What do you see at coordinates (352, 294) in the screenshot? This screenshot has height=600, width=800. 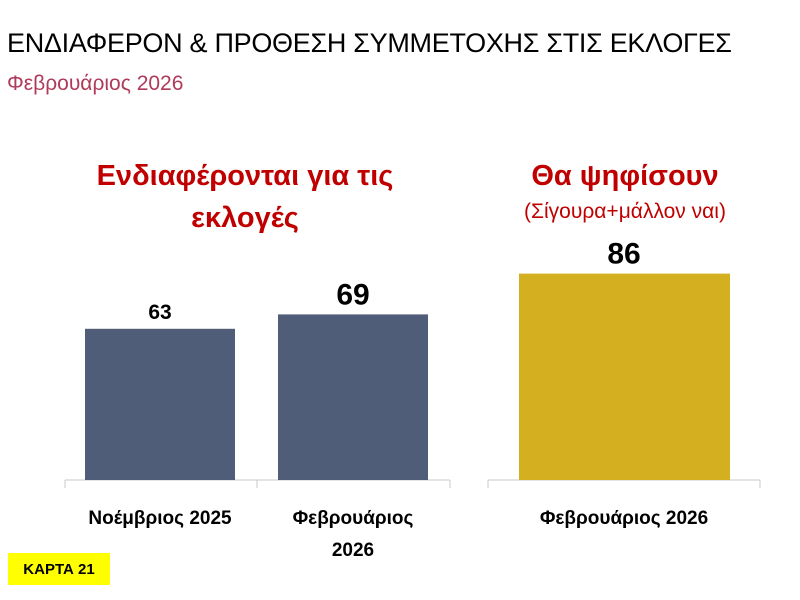 I see `bar-value-label: 69` at bounding box center [352, 294].